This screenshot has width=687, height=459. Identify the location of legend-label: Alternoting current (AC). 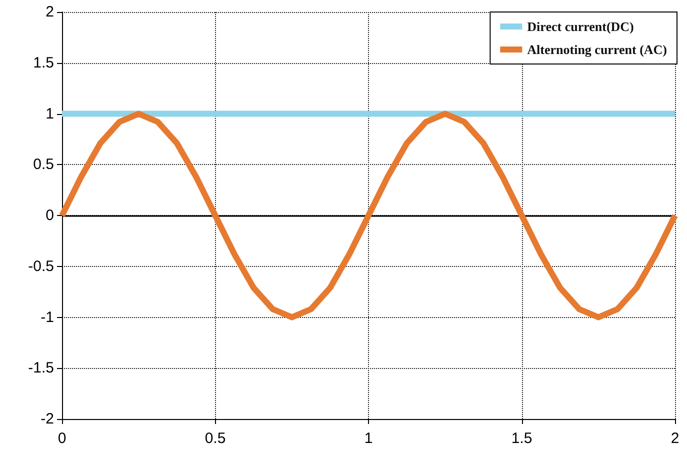
(597, 49).